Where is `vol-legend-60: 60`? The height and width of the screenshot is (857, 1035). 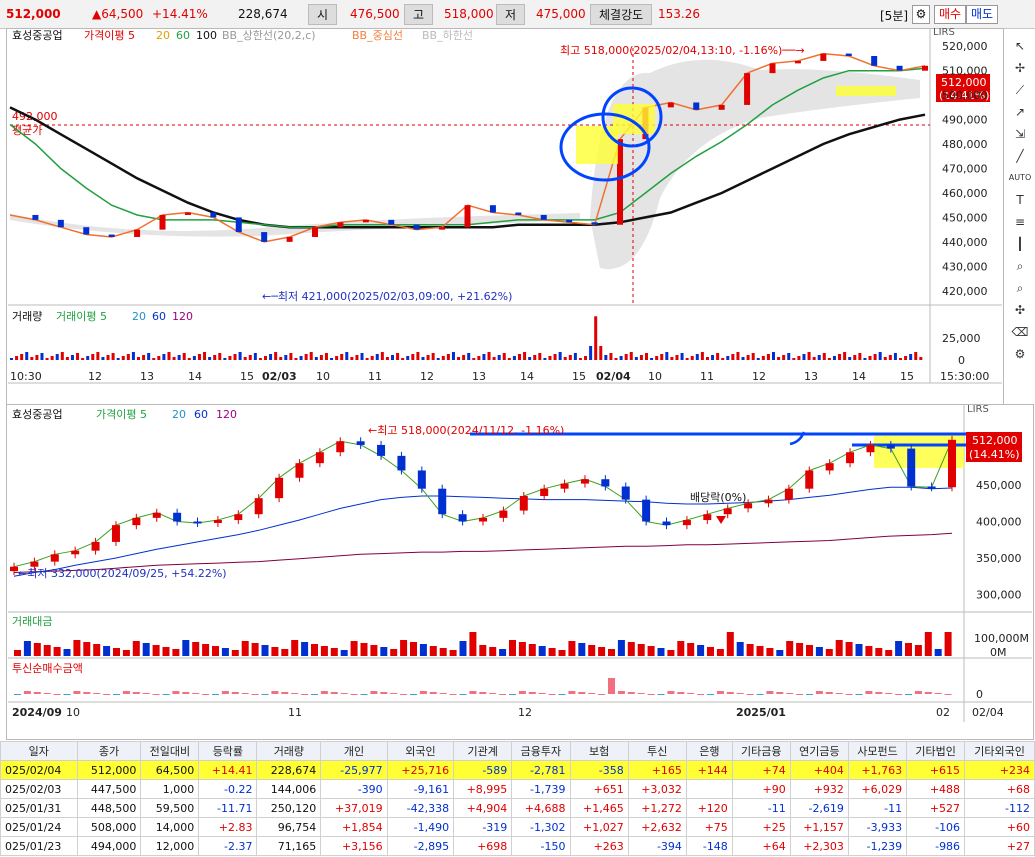 vol-legend-60: 60 is located at coordinates (159, 316).